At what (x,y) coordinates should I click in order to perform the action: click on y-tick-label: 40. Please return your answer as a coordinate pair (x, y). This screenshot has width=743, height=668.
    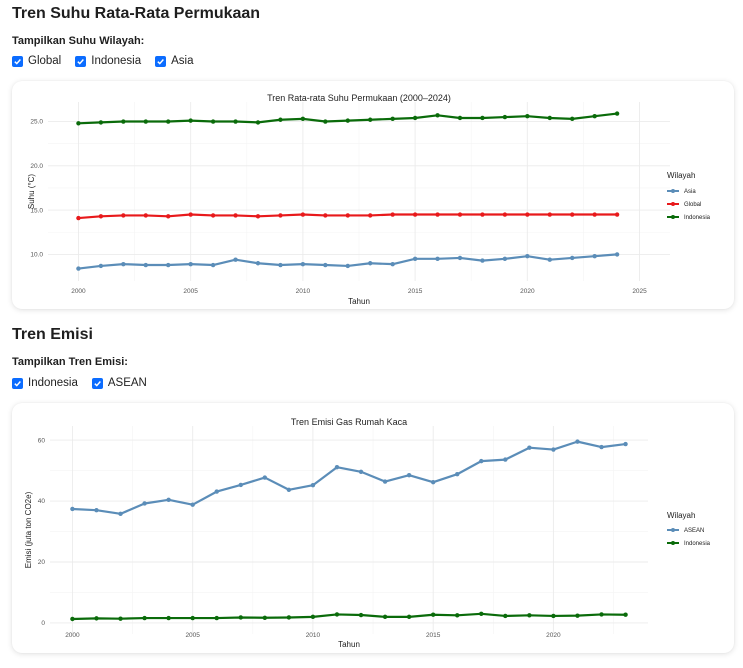
    Looking at the image, I should click on (42, 501).